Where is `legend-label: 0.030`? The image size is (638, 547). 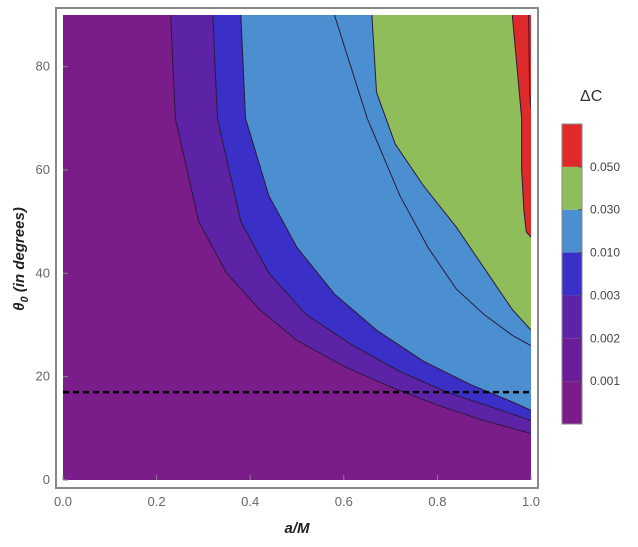 legend-label: 0.030 is located at coordinates (605, 210).